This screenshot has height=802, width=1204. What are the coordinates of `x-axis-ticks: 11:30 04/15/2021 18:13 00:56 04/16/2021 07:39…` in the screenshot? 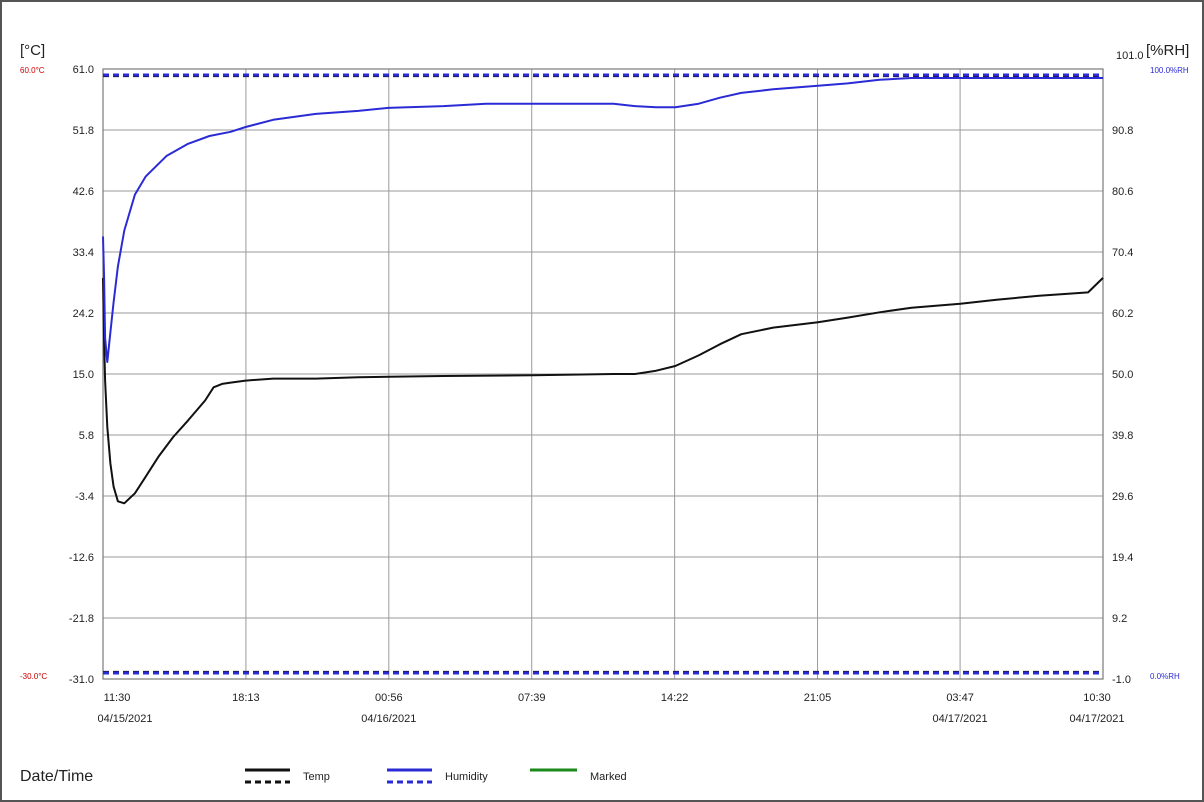 It's located at (610, 708).